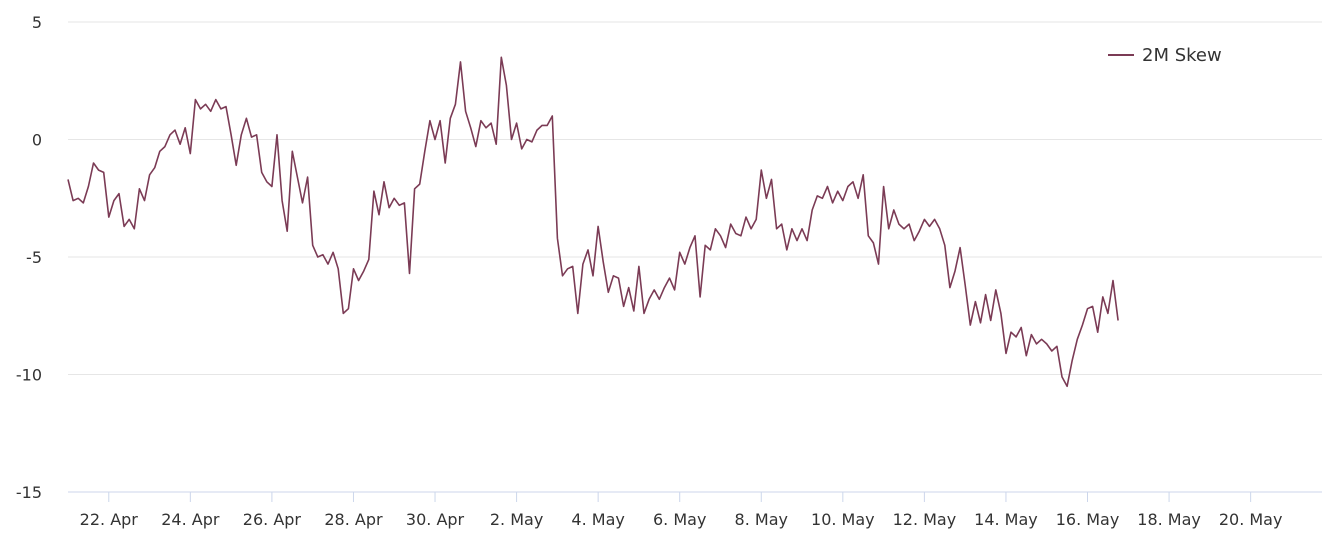 The height and width of the screenshot is (538, 1338). I want to click on y-axis: 5 0 -5 -10 -15, so click(29, 257).